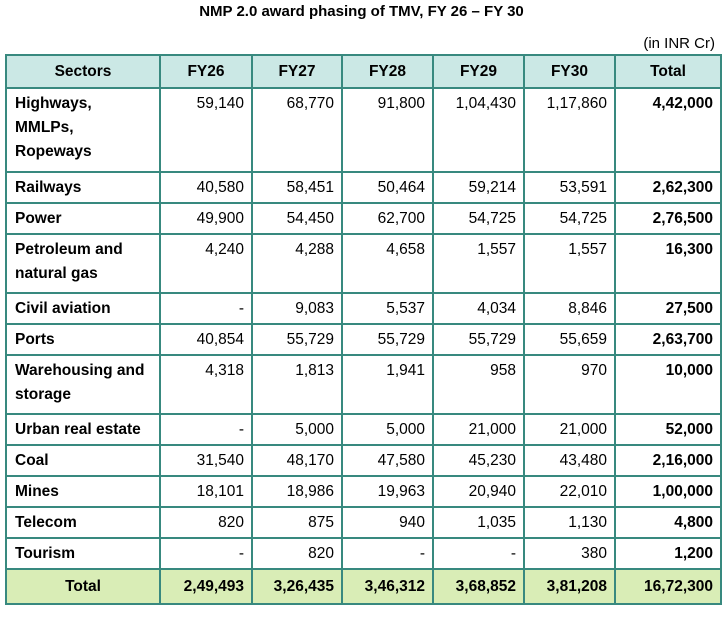  I want to click on value-cell: 40,854, so click(206, 339).